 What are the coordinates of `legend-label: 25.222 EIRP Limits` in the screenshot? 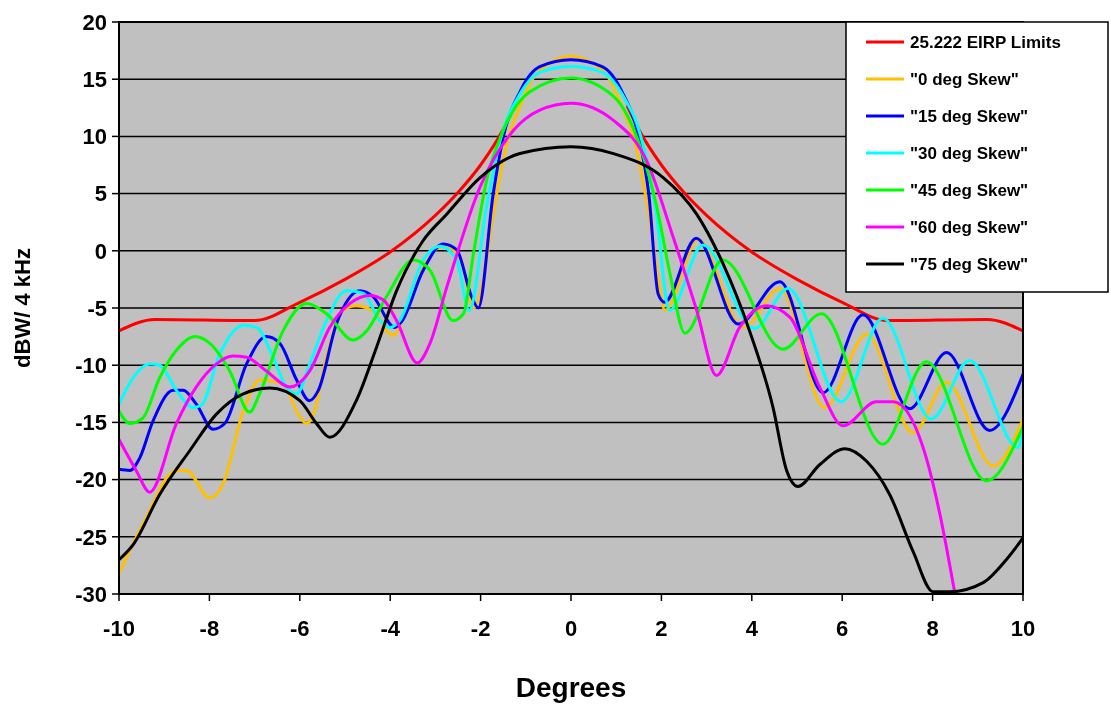 It's located at (985, 42).